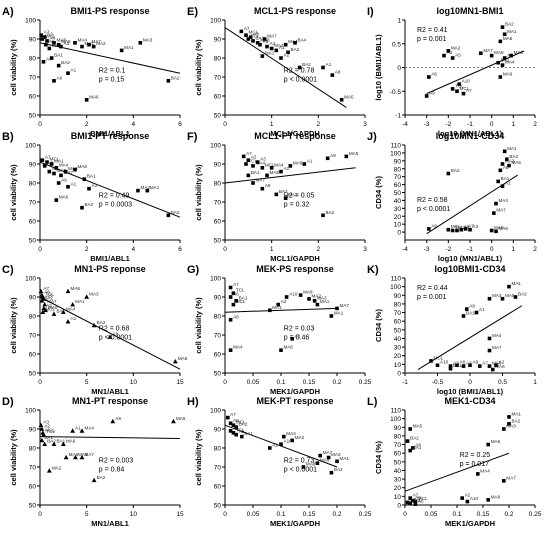  Describe the element at coordinates (33, 222) in the screenshot. I see `y-tick-label: 60` at that location.